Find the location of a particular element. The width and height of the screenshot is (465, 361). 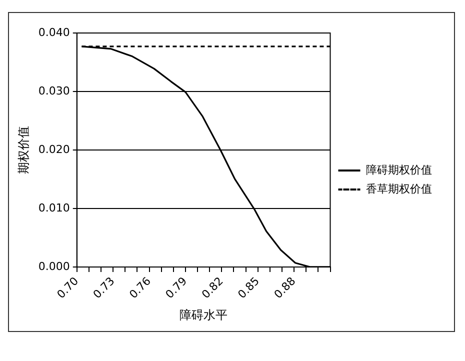

y-tick-label: 0.040 is located at coordinates (54, 32).